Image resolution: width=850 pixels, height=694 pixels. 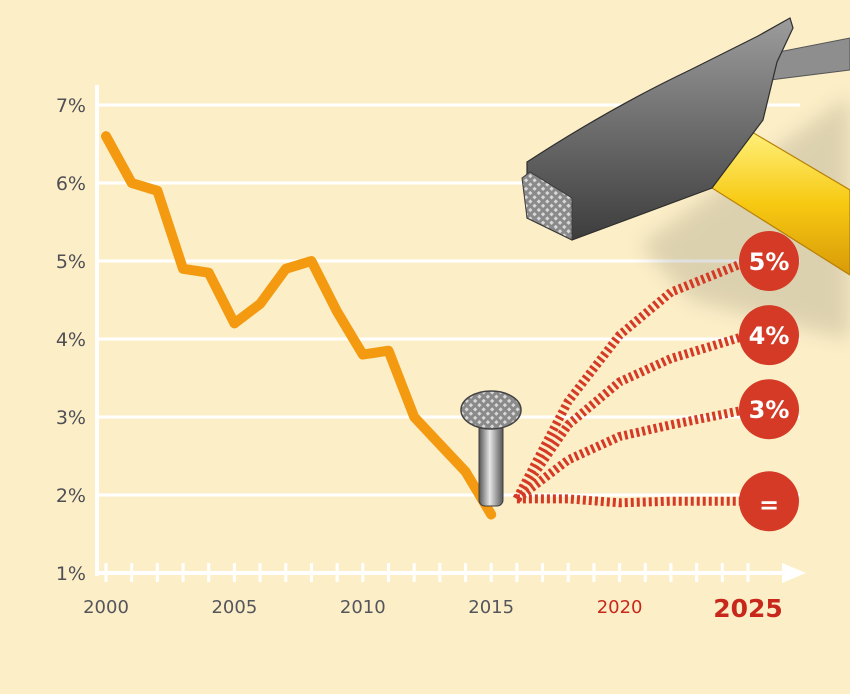 I want to click on y-tick-label: 4%, so click(x=71, y=340).